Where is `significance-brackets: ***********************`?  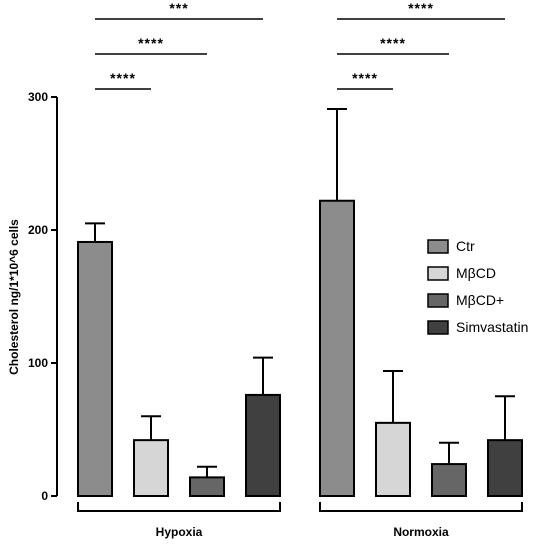 significance-brackets: *********************** is located at coordinates (300, 45).